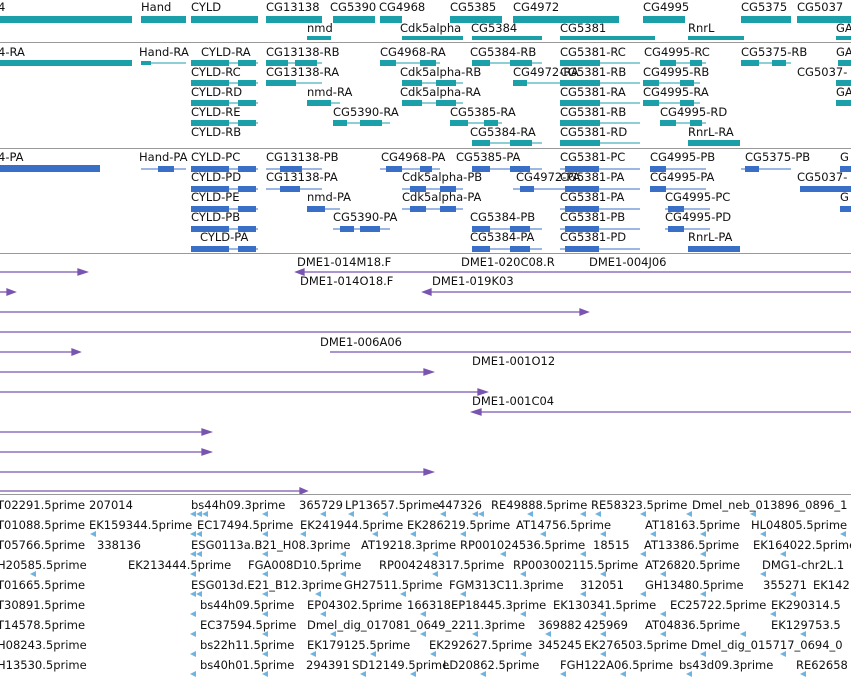  Describe the element at coordinates (320, 28) in the screenshot. I see `gene-label: nmd` at that location.